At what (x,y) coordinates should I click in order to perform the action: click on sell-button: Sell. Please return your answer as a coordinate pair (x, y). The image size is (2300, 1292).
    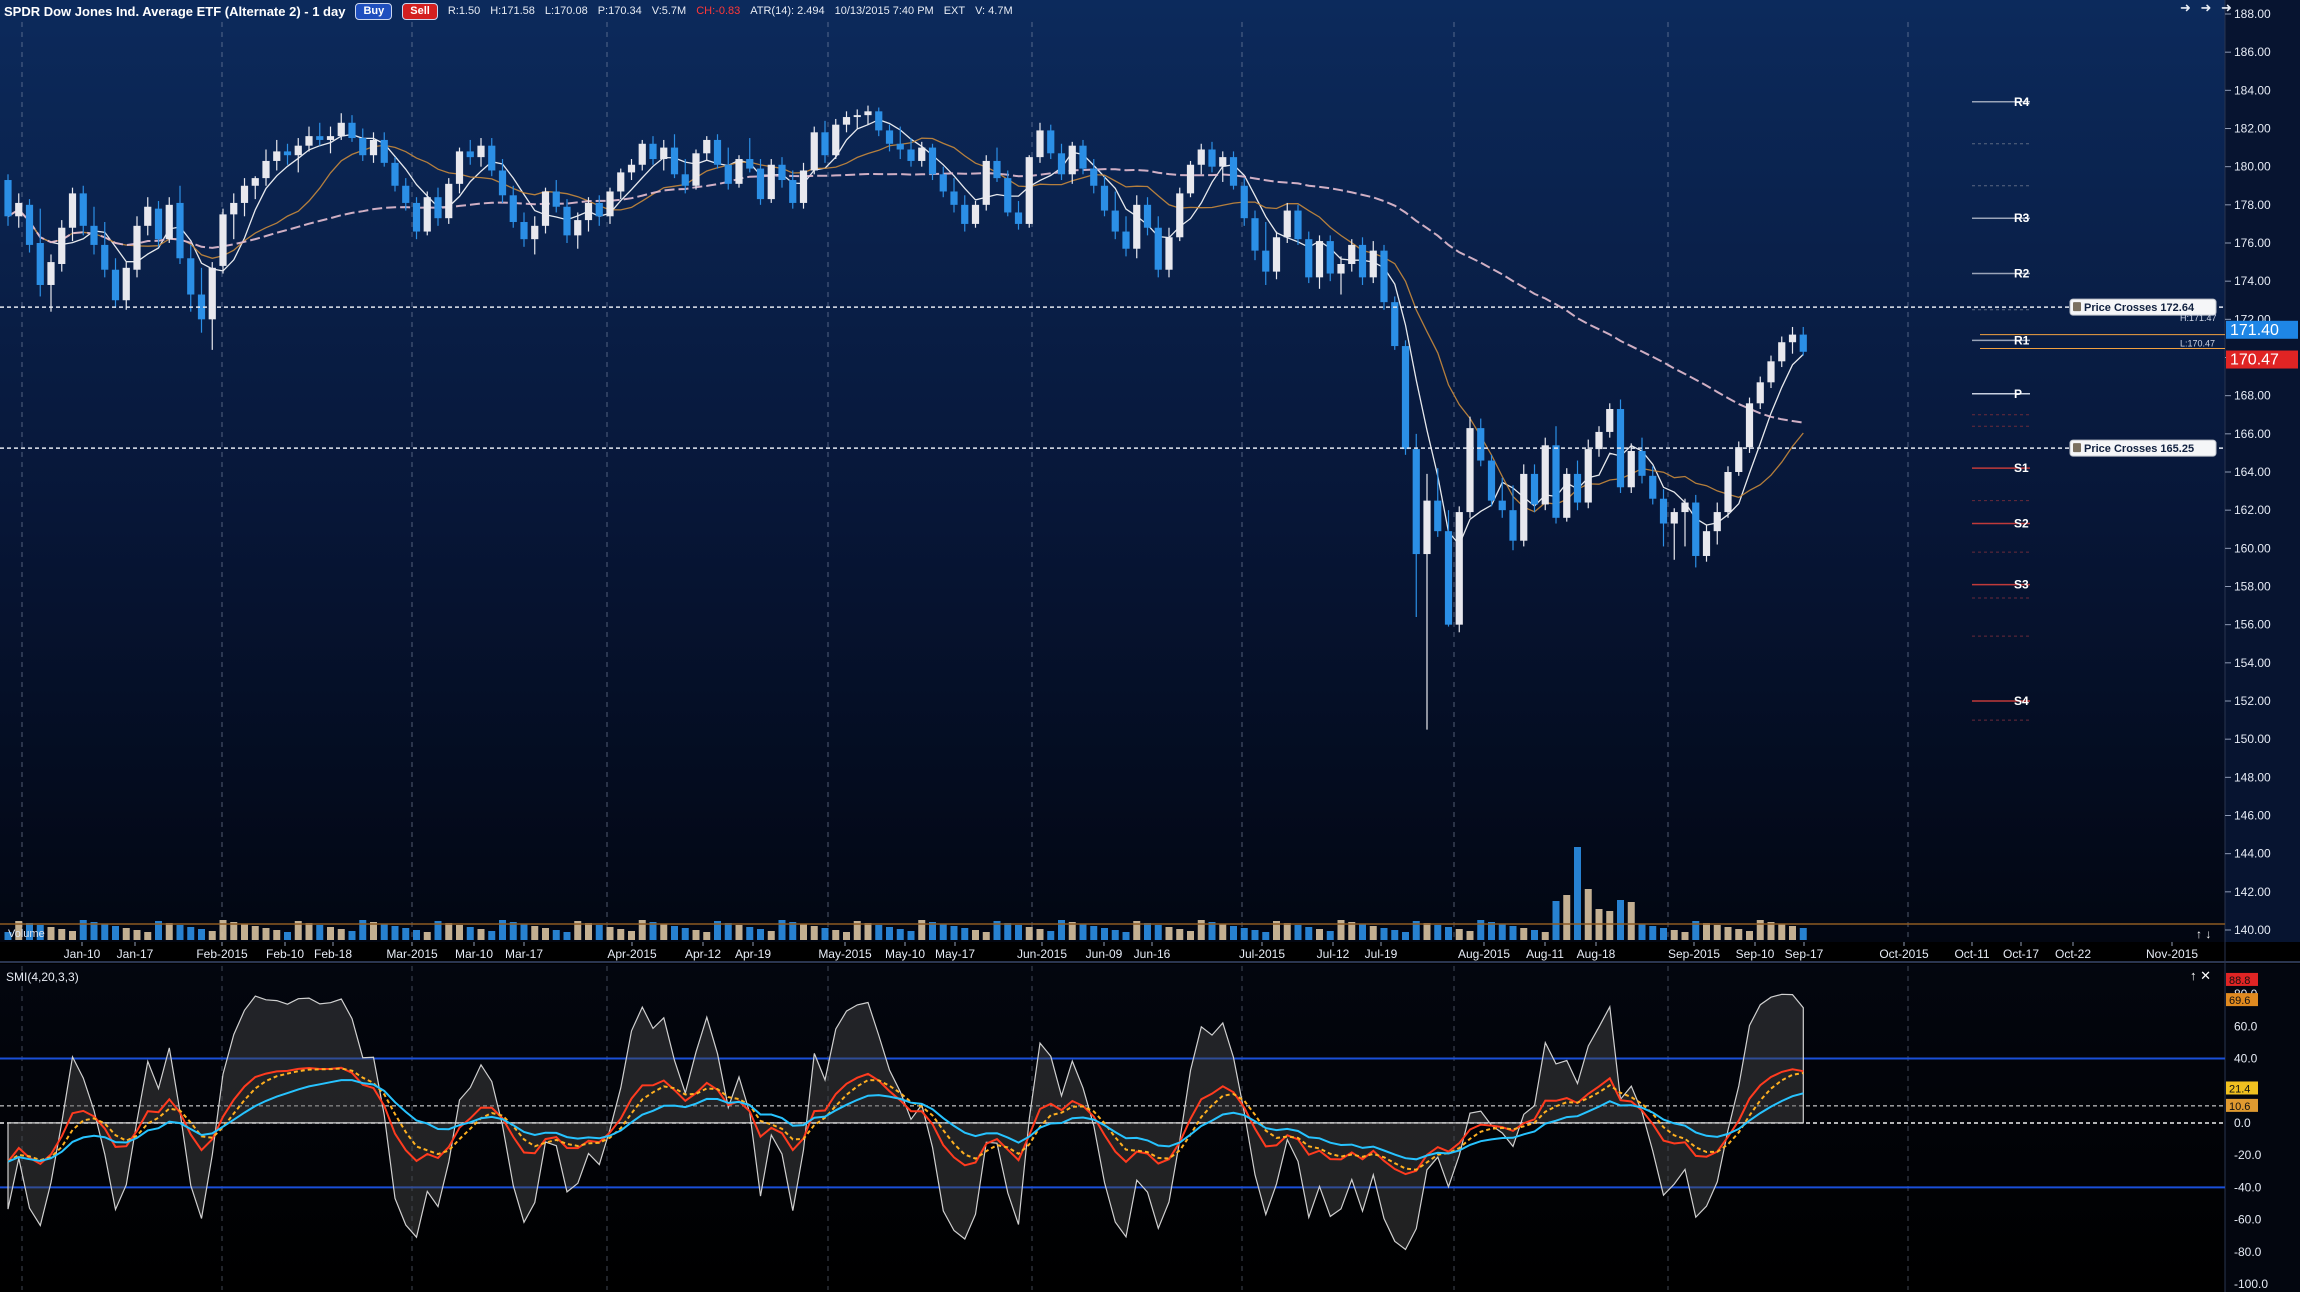
    Looking at the image, I should click on (420, 11).